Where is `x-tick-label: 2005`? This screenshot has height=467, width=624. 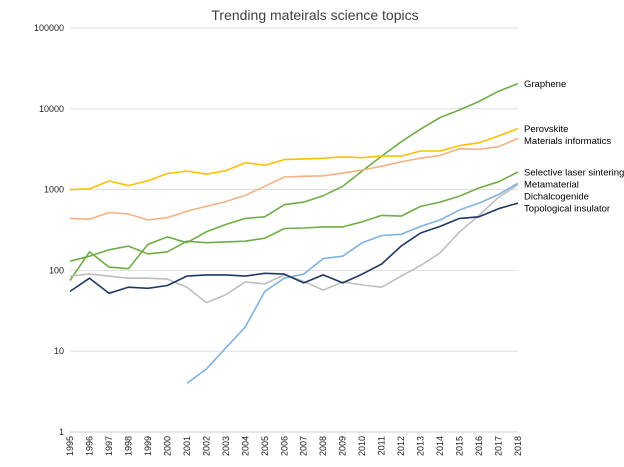 x-tick-label: 2005 is located at coordinates (265, 446).